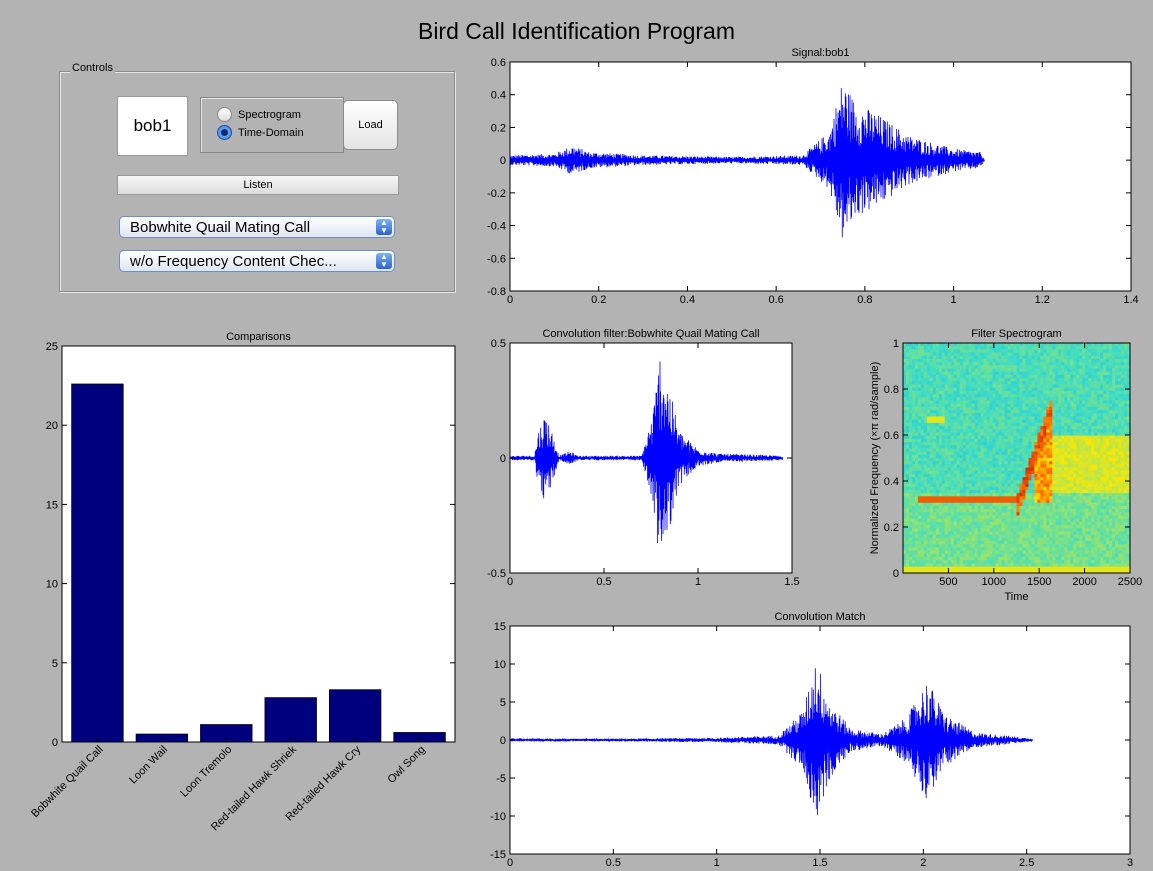 The width and height of the screenshot is (1153, 871). I want to click on radio-spectrogram: Spectrogram, so click(259, 114).